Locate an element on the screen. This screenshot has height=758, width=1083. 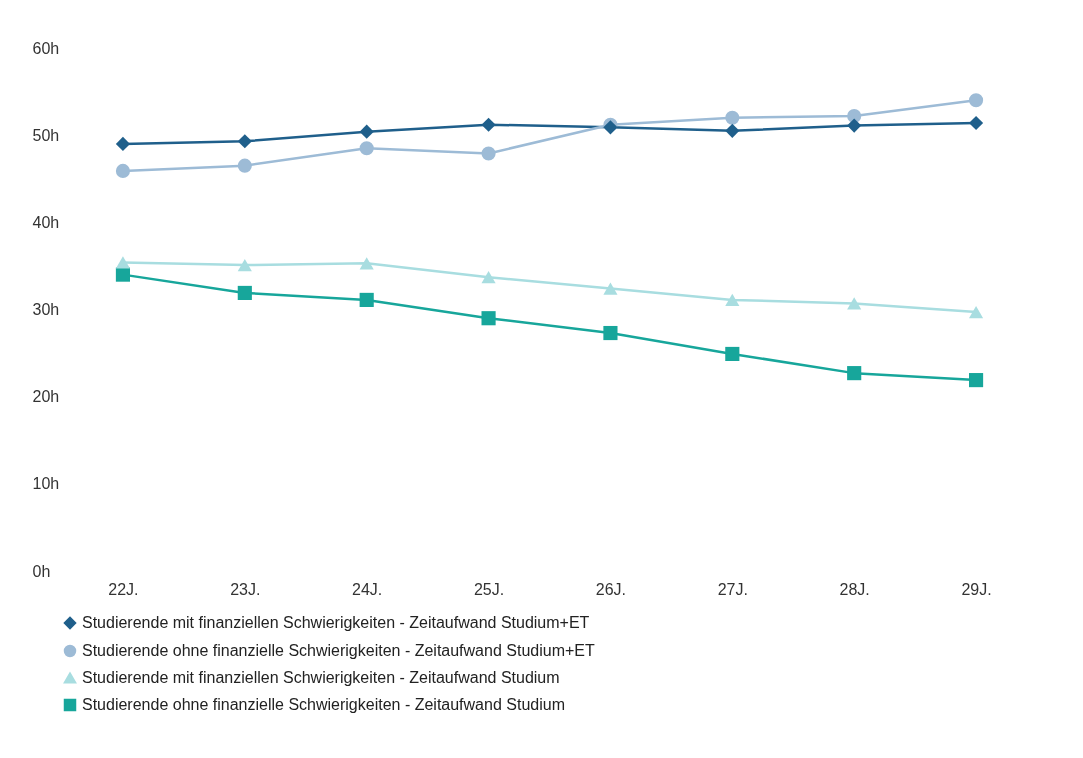
y-tick-label: 40h is located at coordinates (46, 222).